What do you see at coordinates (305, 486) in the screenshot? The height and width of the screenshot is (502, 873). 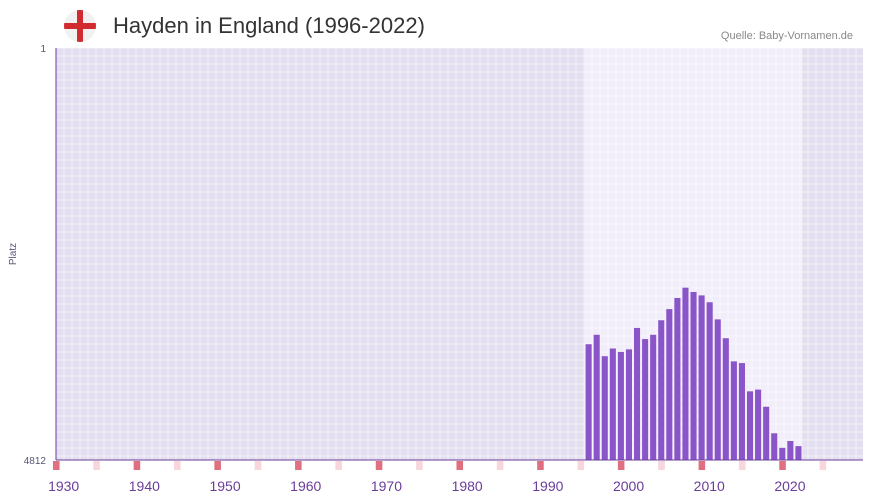 I see `x-tick-label-1960: 1960` at bounding box center [305, 486].